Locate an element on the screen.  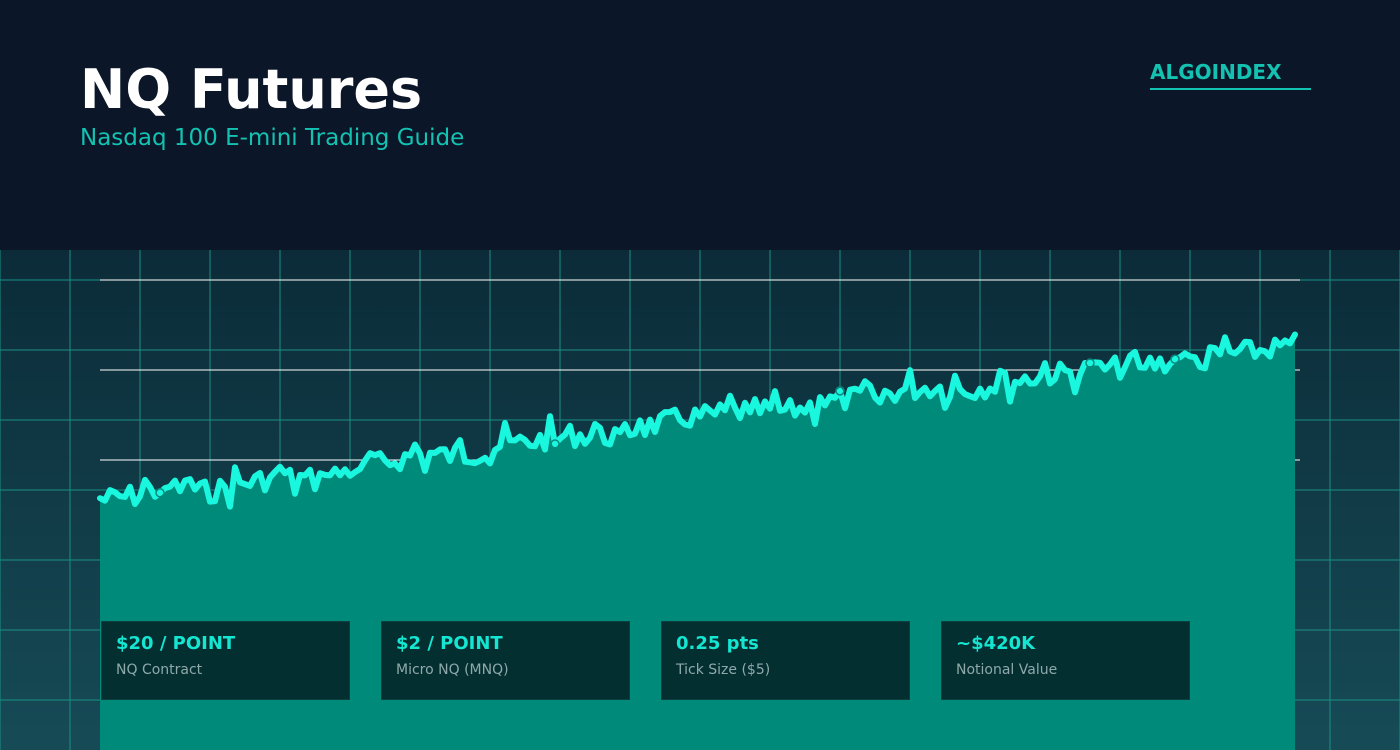
stat-card-nq-contract: $20 / POINT NQ Contract is located at coordinates (225, 660).